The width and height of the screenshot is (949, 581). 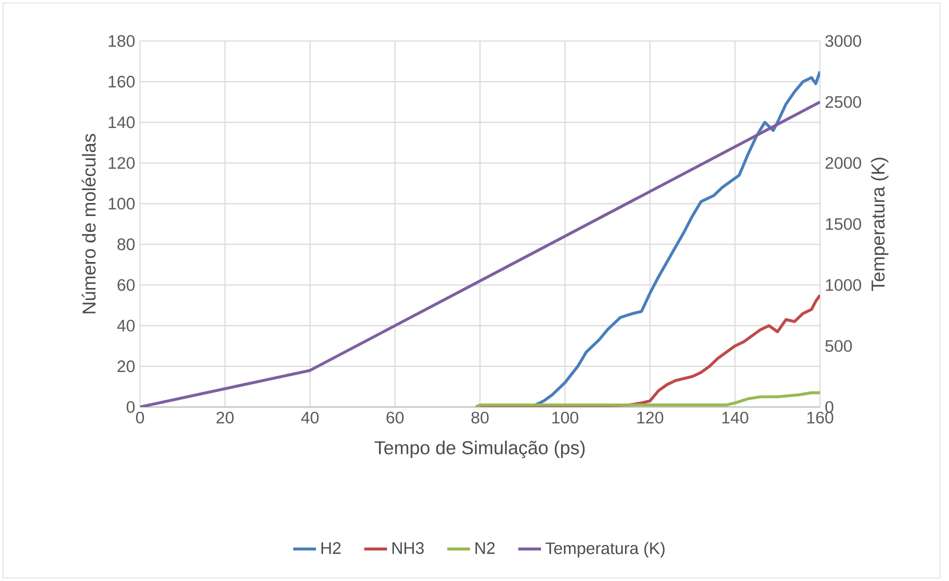 I want to click on y-tick-label: 20, so click(x=126, y=366).